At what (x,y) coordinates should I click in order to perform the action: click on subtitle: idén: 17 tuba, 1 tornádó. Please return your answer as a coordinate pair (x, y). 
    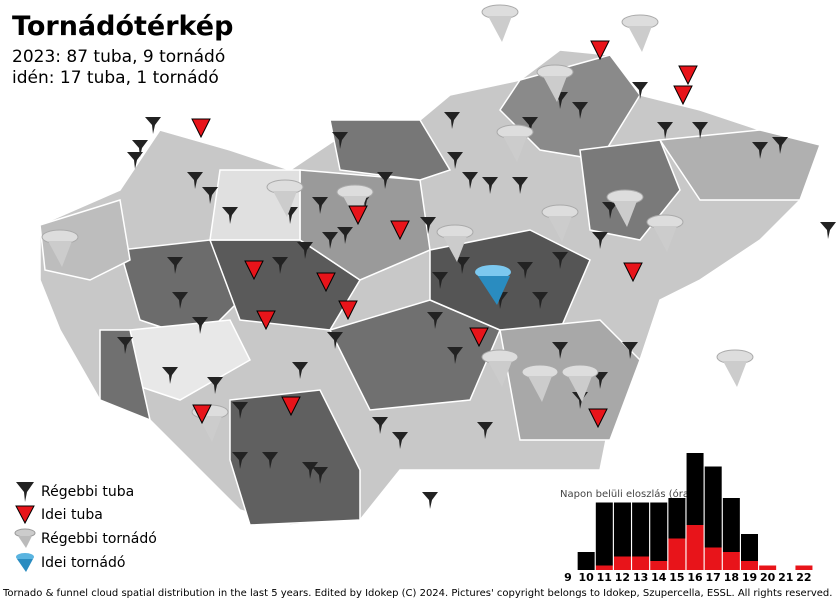
    Looking at the image, I should click on (115, 78).